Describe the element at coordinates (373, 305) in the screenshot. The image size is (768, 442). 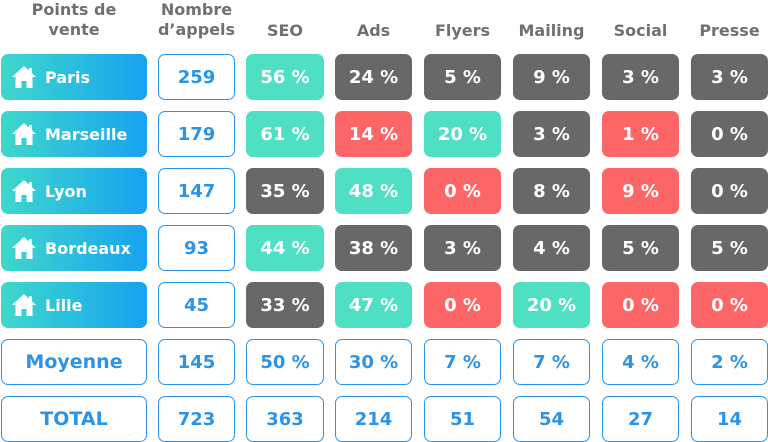
I see `percent-cell: 47 %` at that location.